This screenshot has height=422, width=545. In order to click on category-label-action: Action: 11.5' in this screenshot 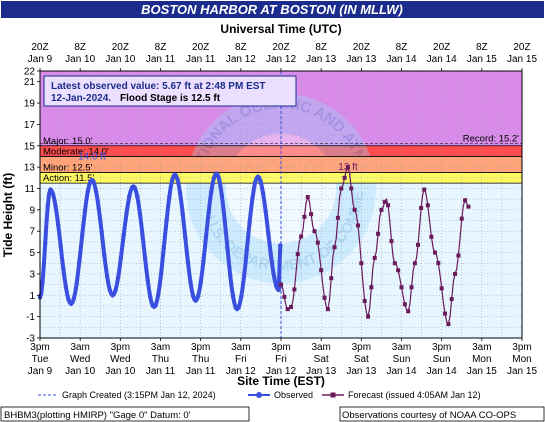, I will do `click(68, 178)`.